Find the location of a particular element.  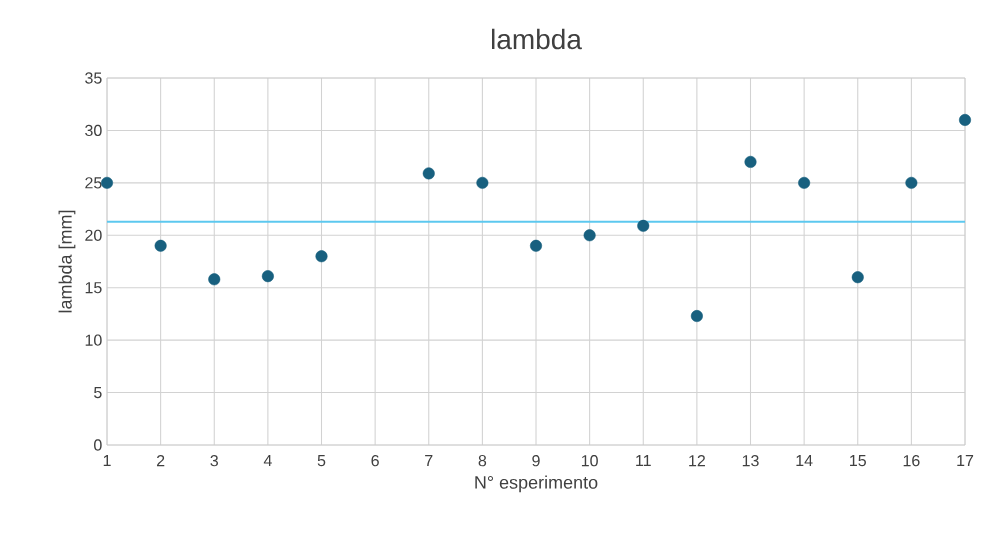

x-tick-label: 14 is located at coordinates (804, 461).